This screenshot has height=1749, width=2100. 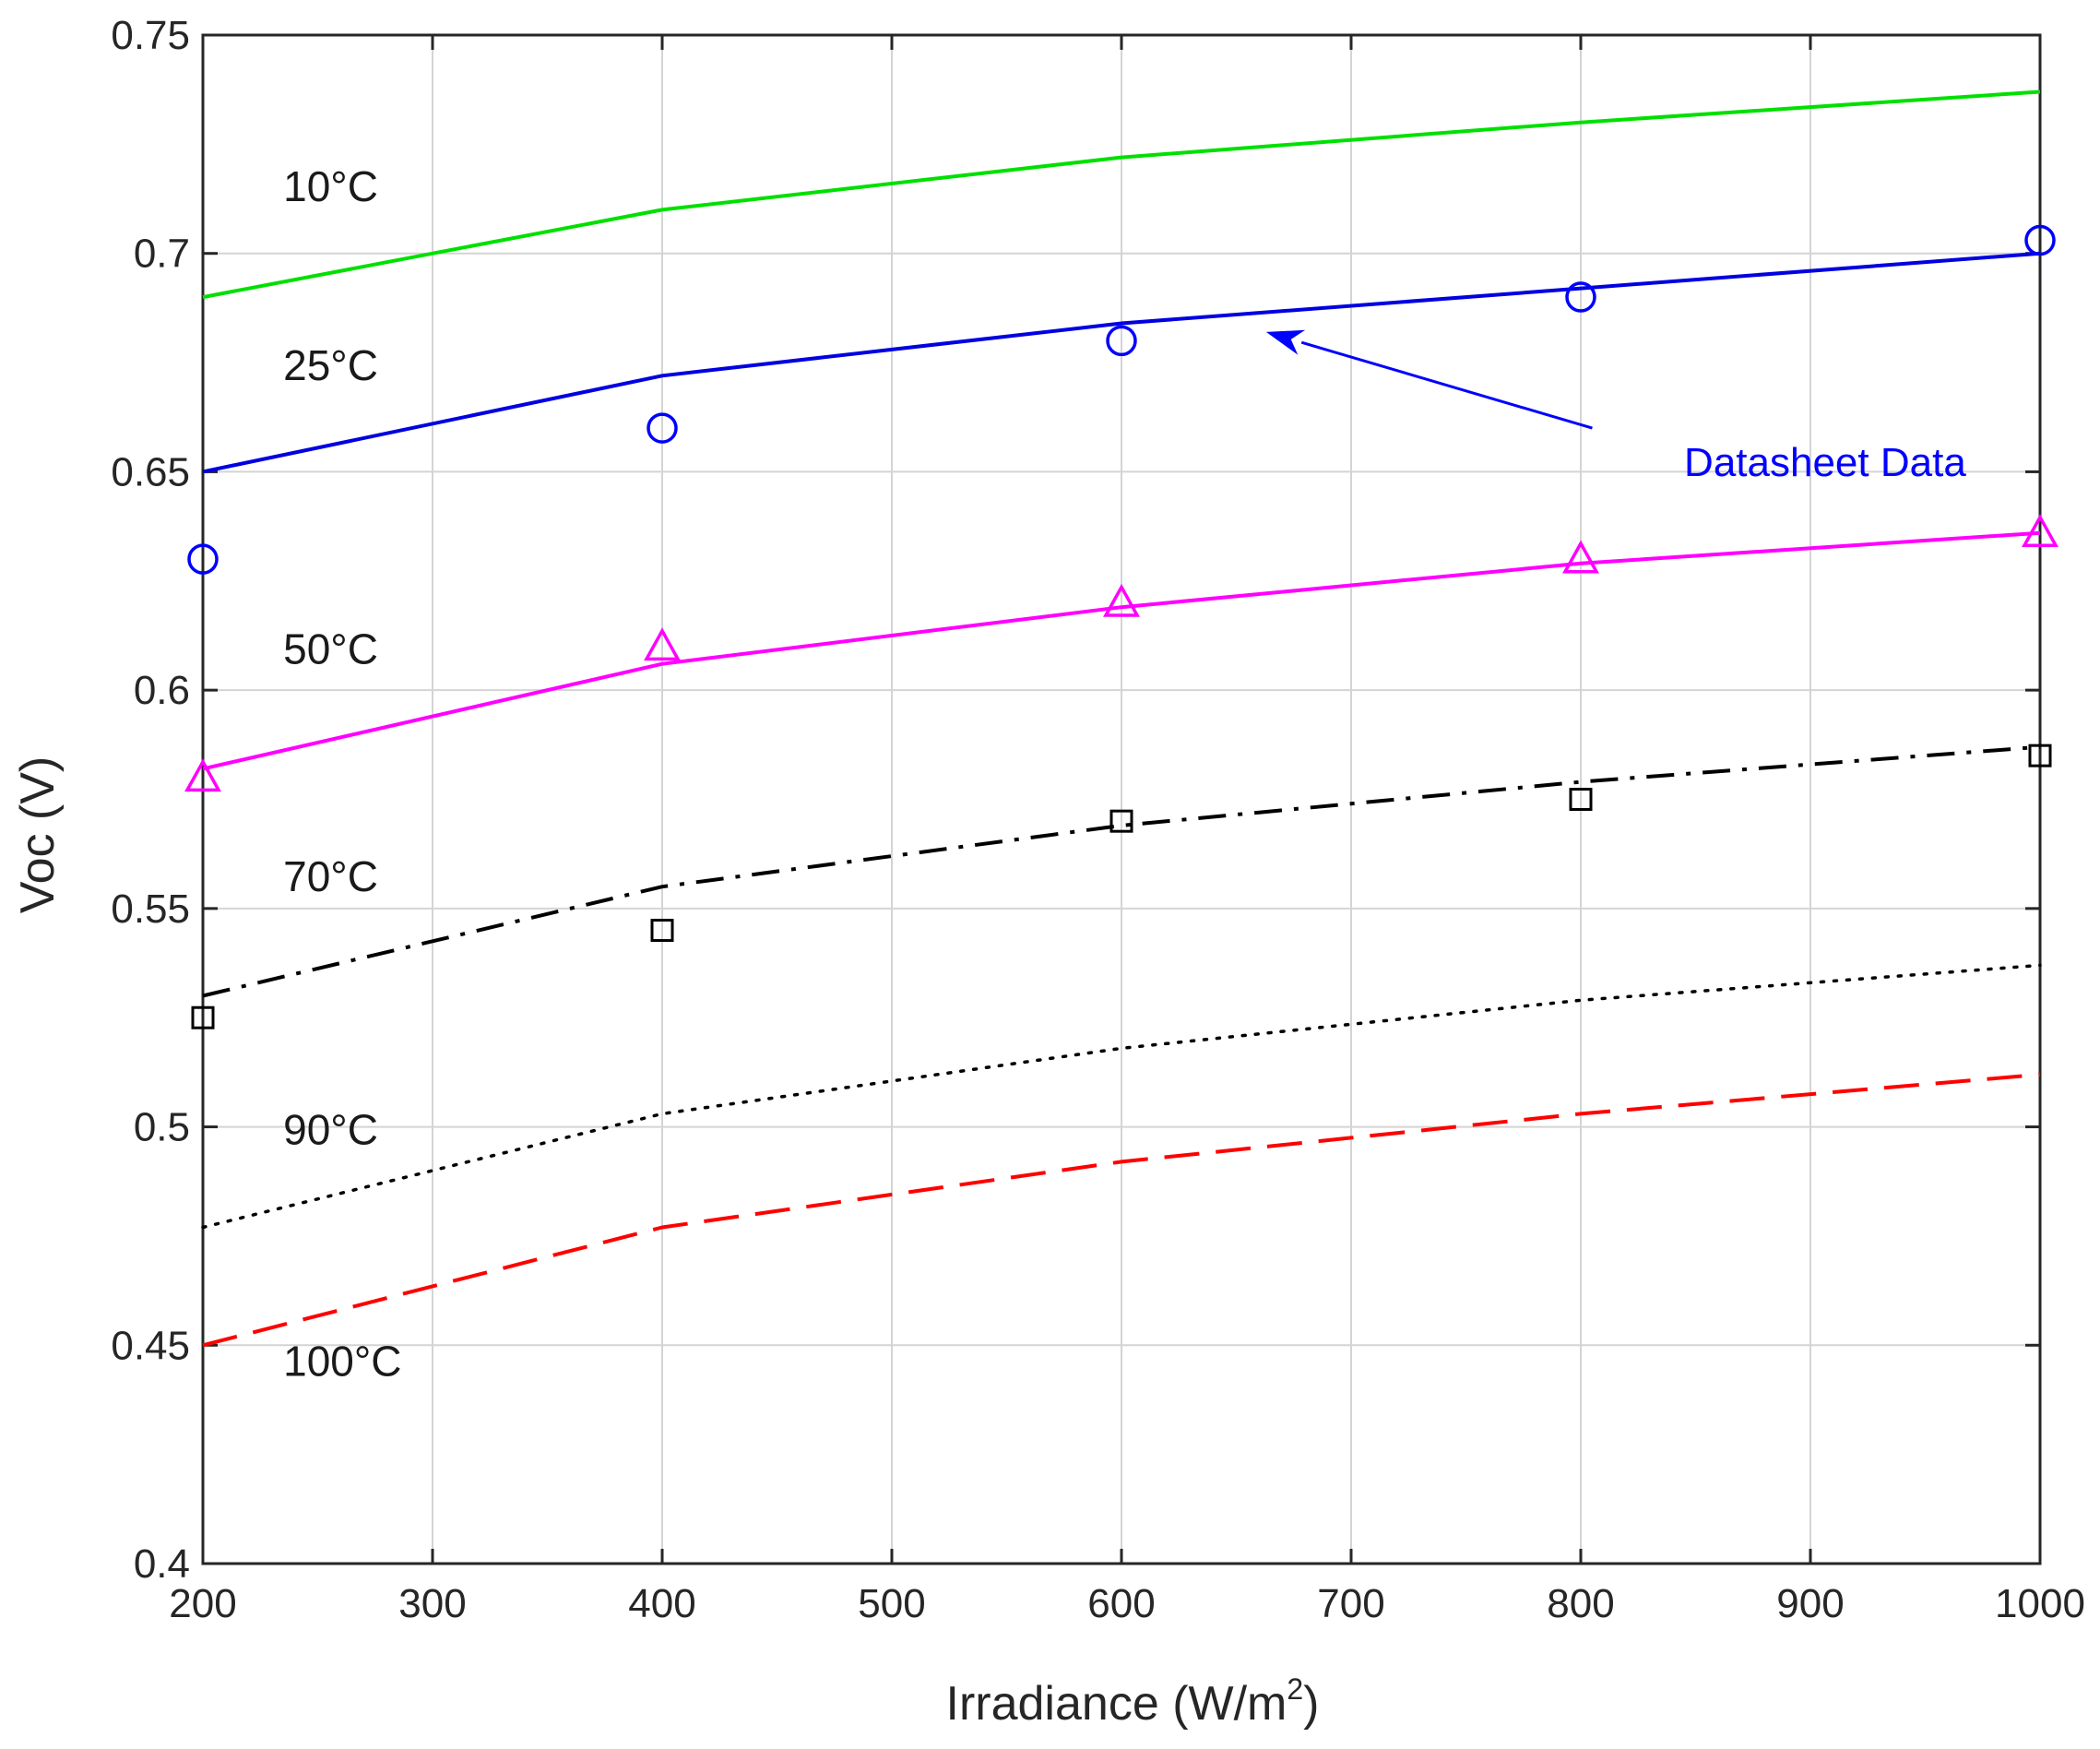 I want to click on x-axis-title: Irradiance (W/m2), so click(x=1133, y=1701).